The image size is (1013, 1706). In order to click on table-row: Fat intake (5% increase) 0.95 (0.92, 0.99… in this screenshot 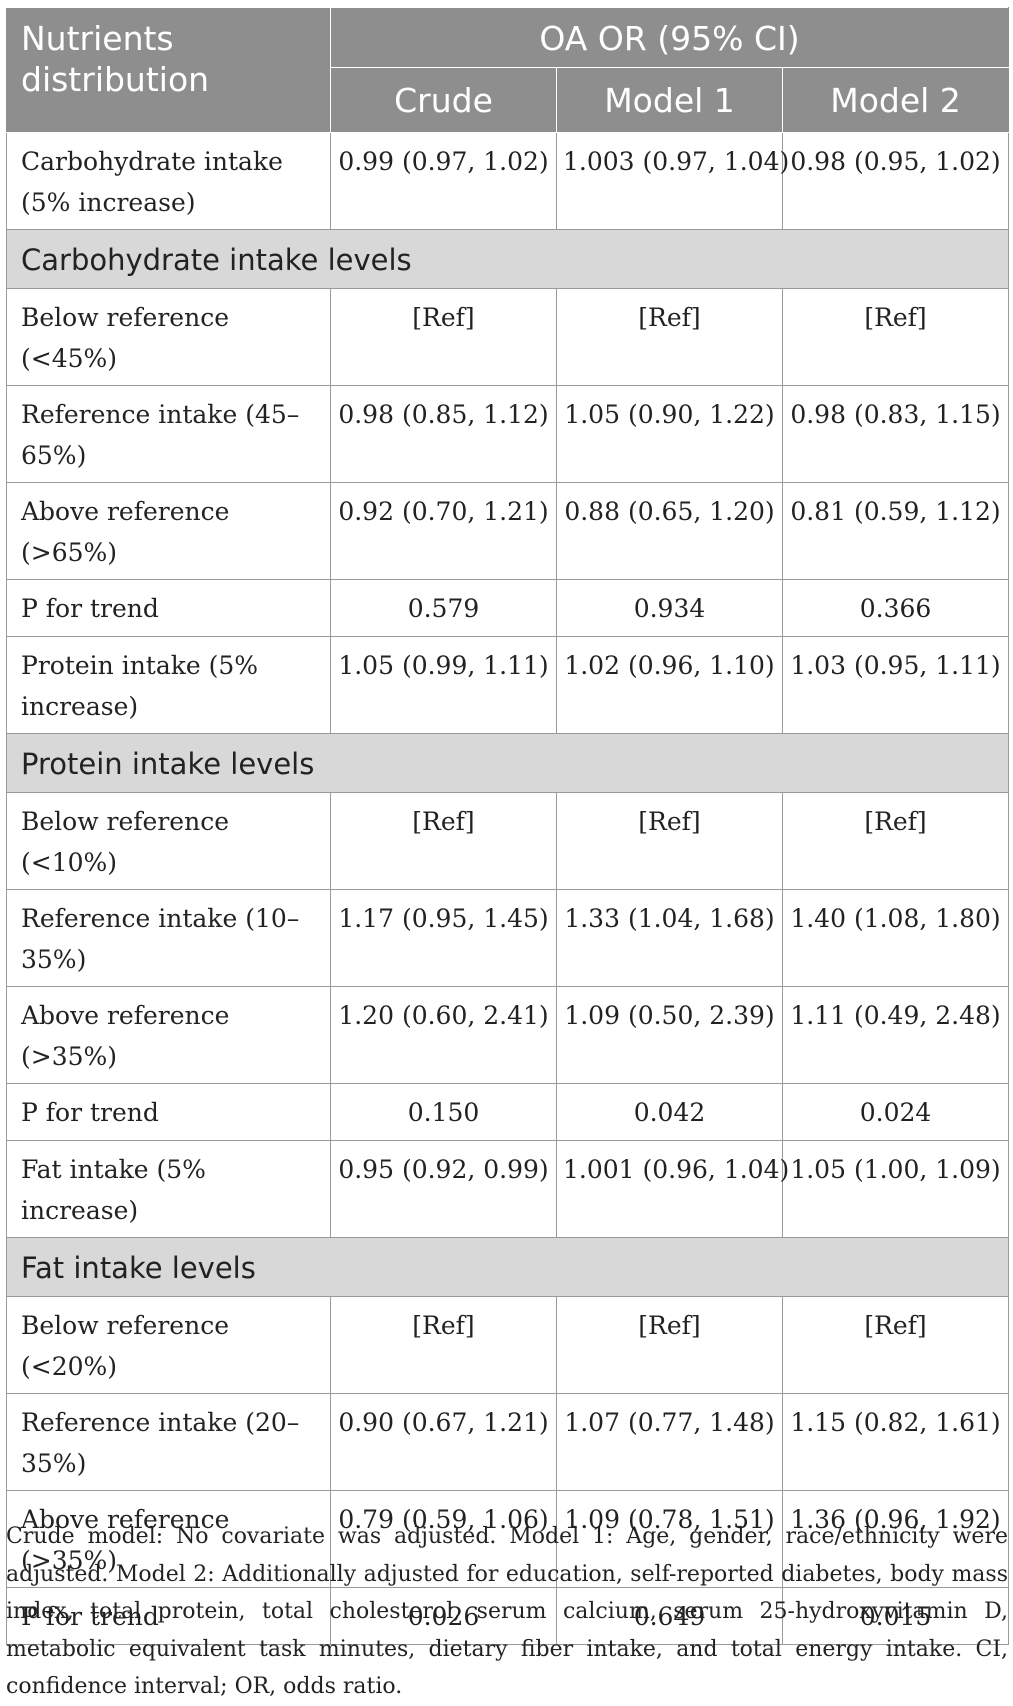, I will do `click(508, 1189)`.